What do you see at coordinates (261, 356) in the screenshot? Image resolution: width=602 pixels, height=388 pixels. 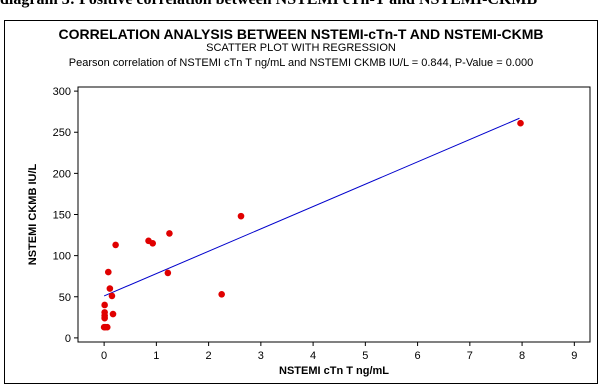 I see `x-tick-label: 3` at bounding box center [261, 356].